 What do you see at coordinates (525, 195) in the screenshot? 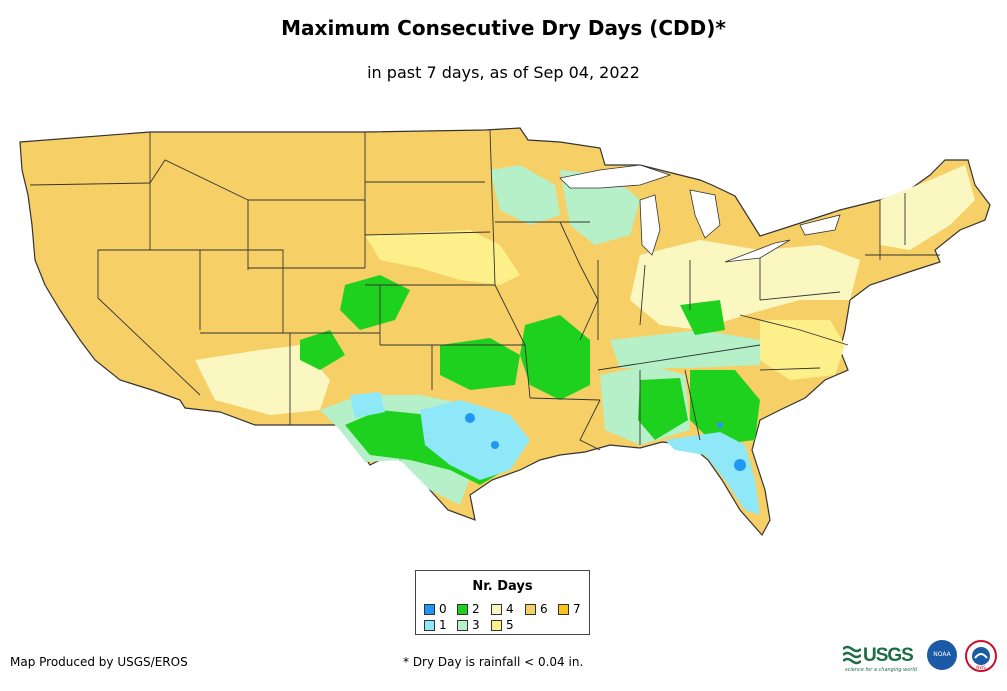
I see `zone-3-minnesota` at bounding box center [525, 195].